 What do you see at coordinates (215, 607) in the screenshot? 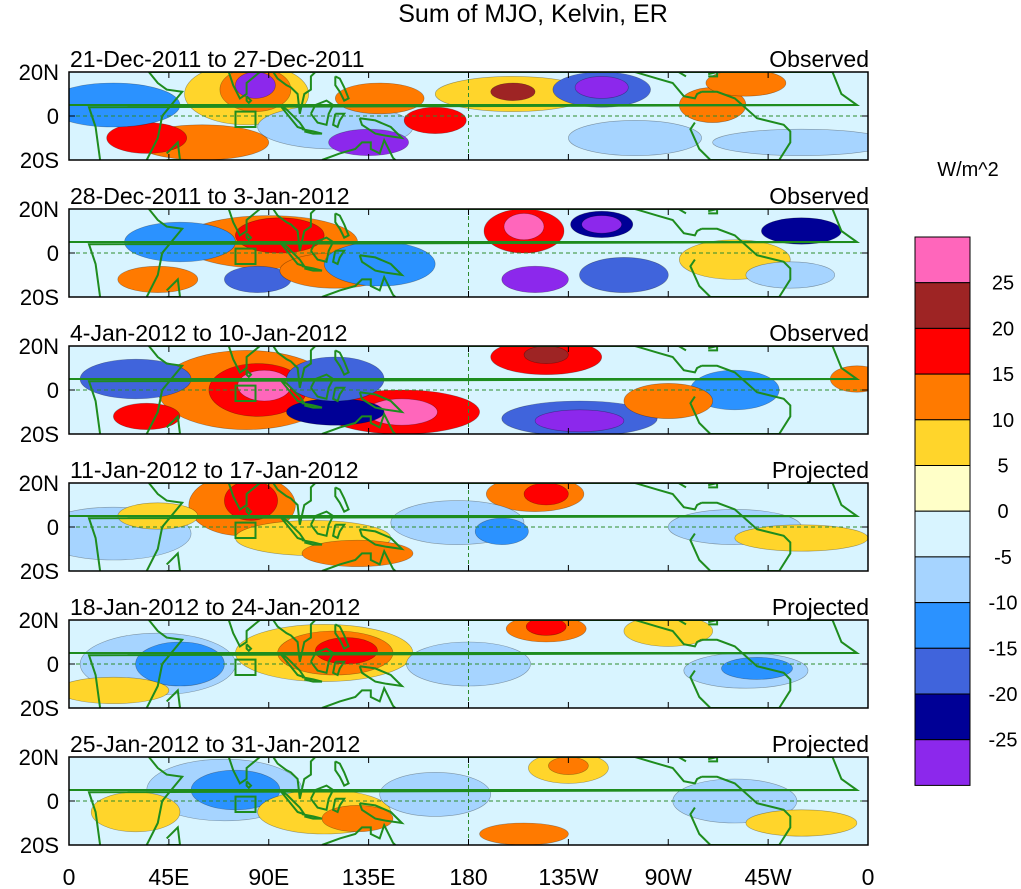
I see `panel-date-range: 18-Jan-2012 to 24-Jan-2012` at bounding box center [215, 607].